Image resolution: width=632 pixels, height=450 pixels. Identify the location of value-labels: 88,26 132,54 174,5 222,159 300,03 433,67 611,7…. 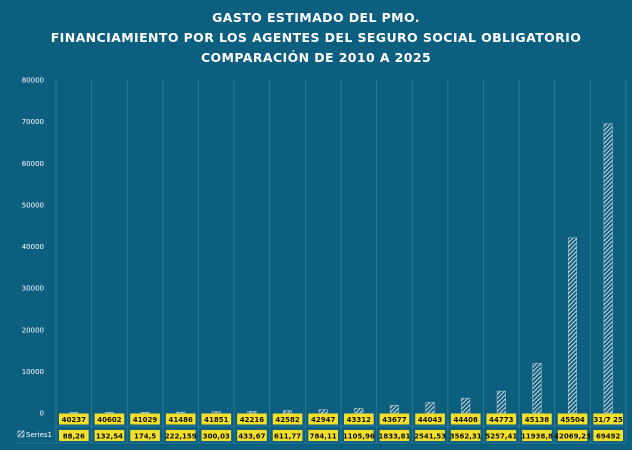
(341, 435).